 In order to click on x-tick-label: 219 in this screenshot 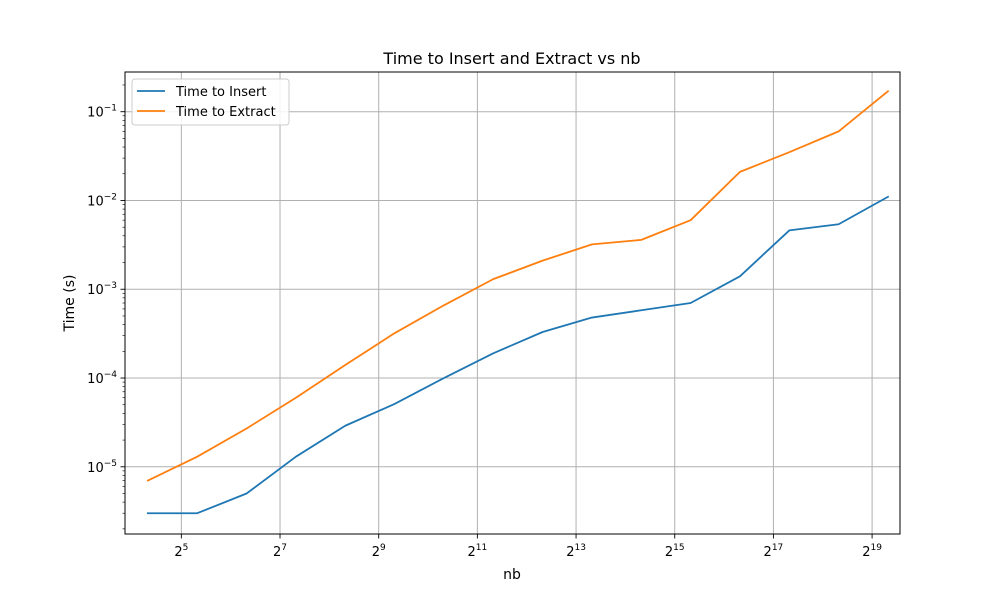, I will do `click(872, 551)`.